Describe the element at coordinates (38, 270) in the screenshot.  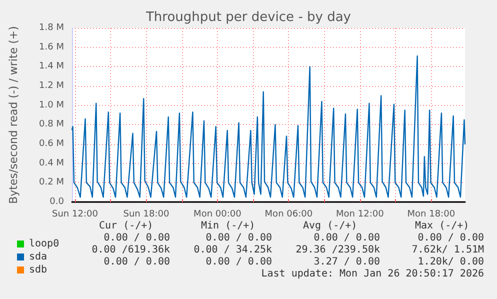
I see `legend-label: sdb` at that location.